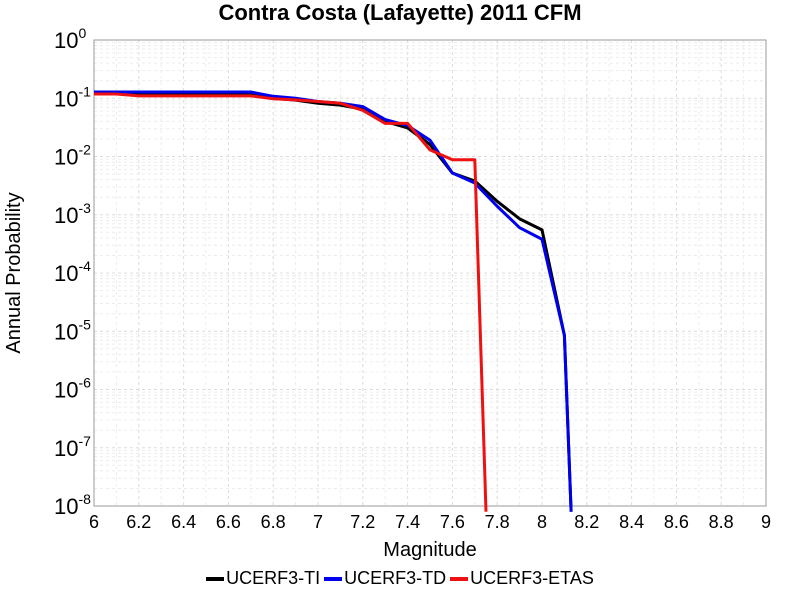  What do you see at coordinates (72, 447) in the screenshot?
I see `y-tick-label: 10⁻⁷` at bounding box center [72, 447].